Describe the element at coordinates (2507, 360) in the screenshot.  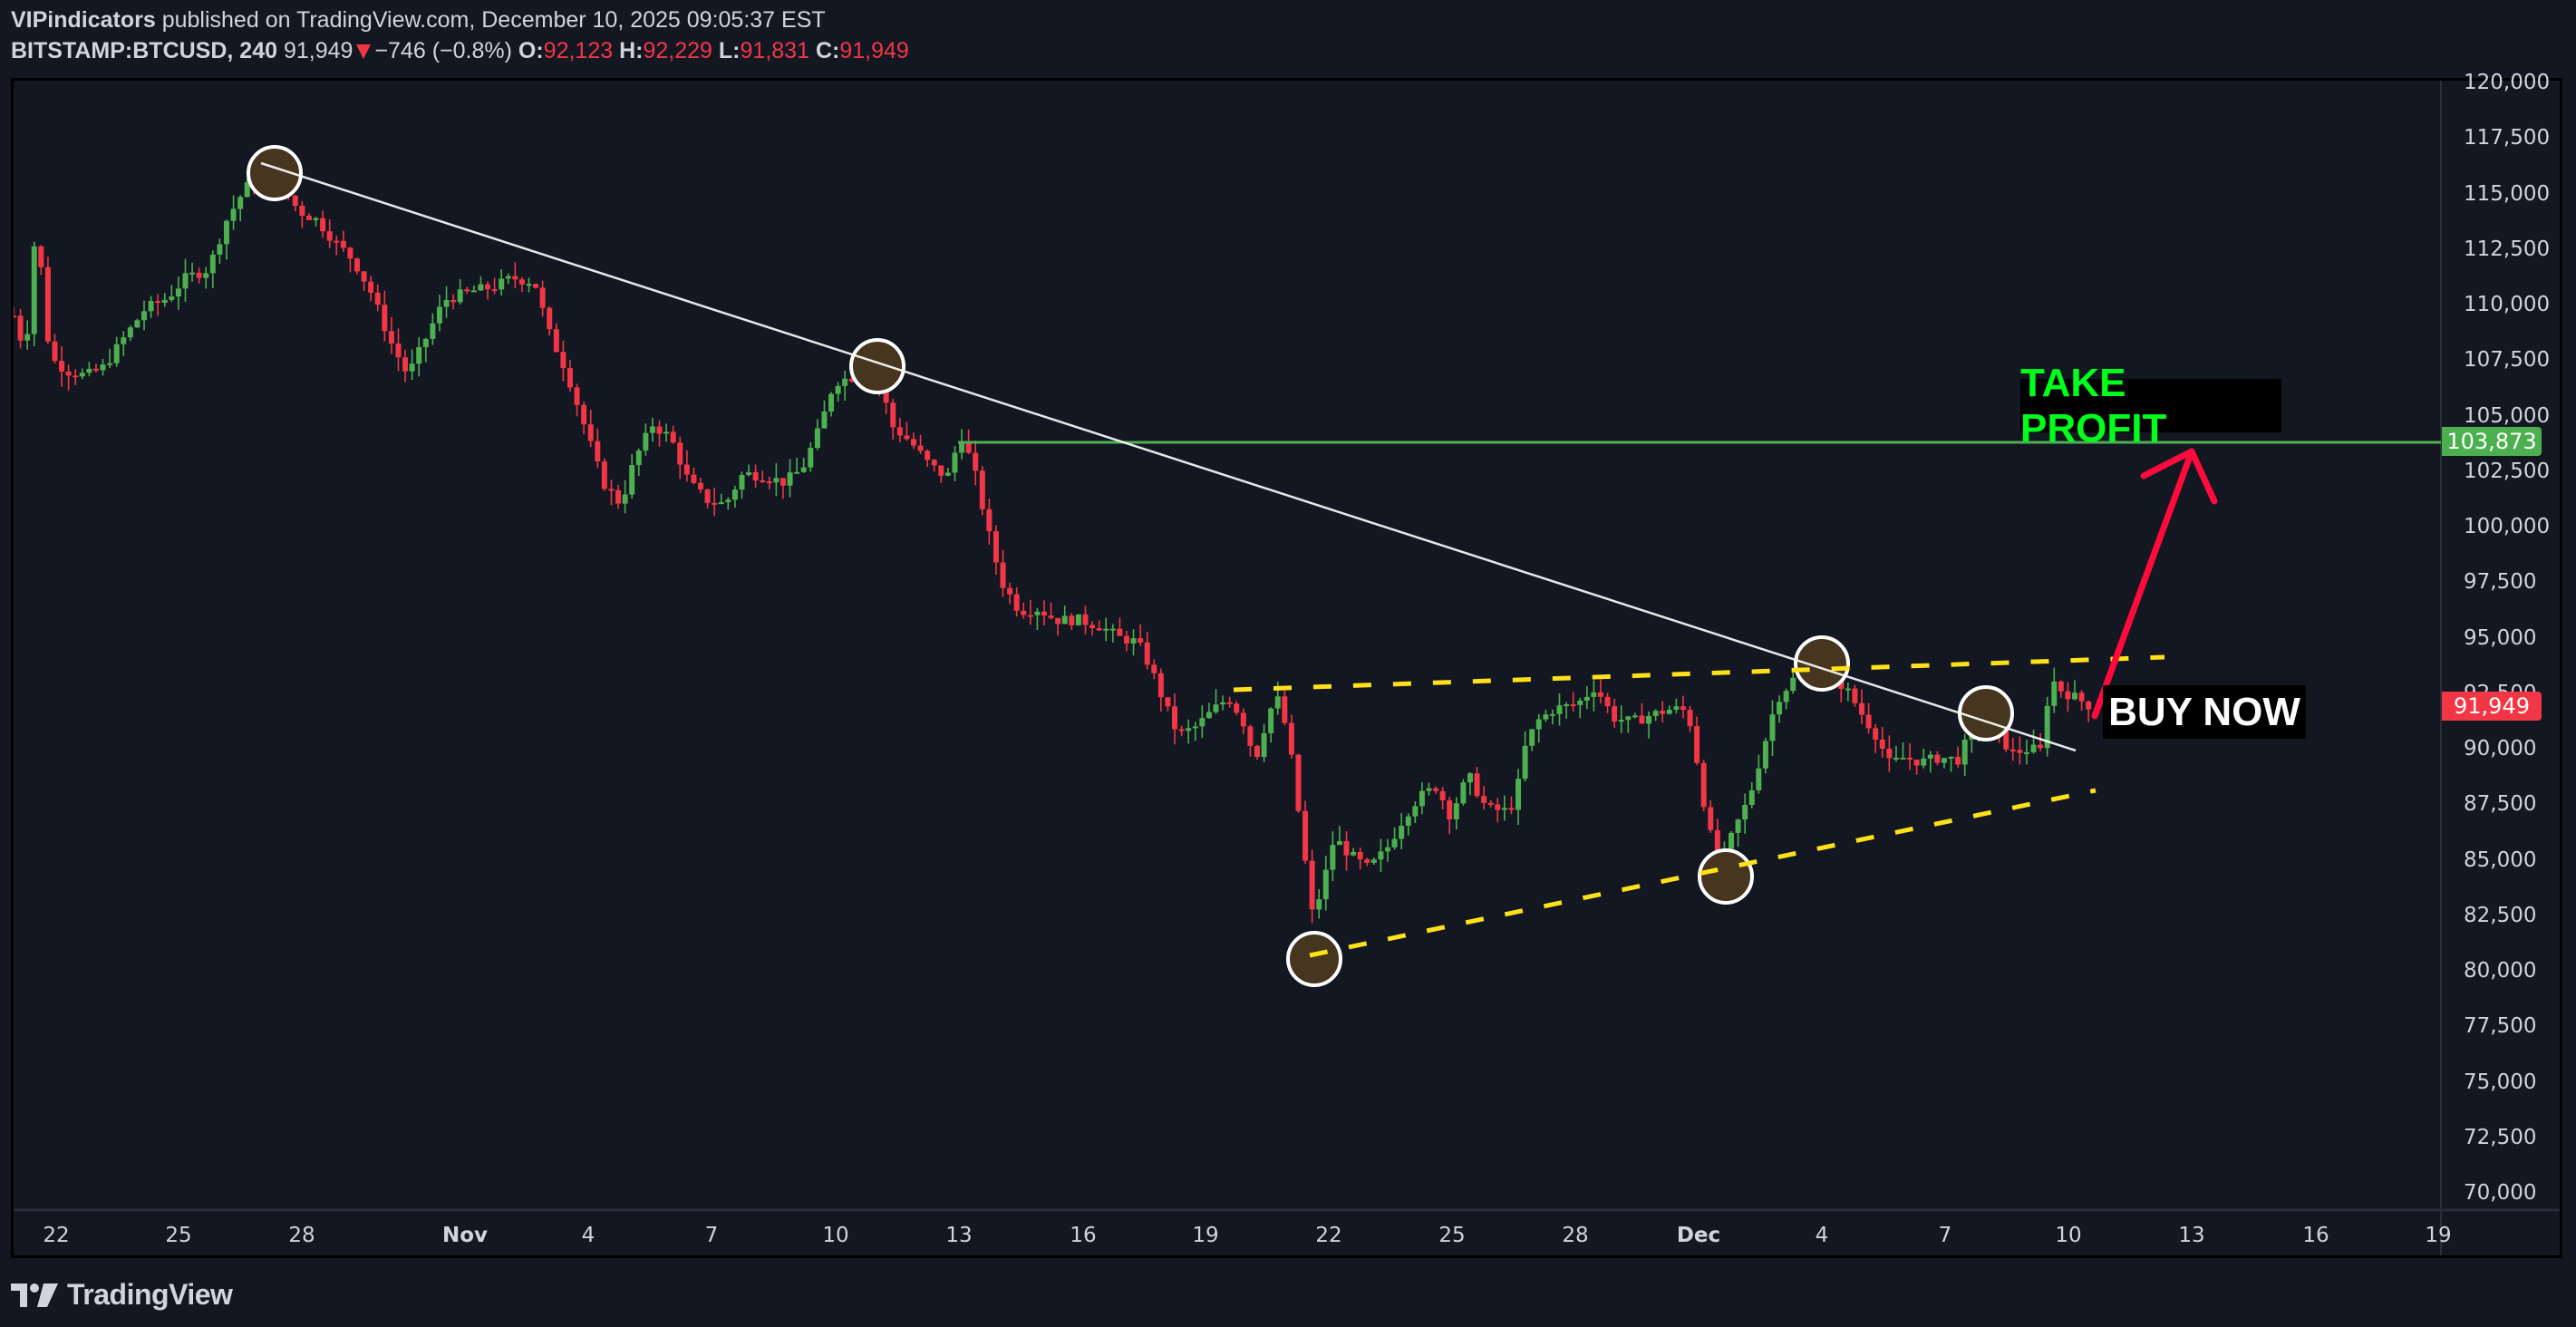
I see `price-tick: 107,500` at that location.